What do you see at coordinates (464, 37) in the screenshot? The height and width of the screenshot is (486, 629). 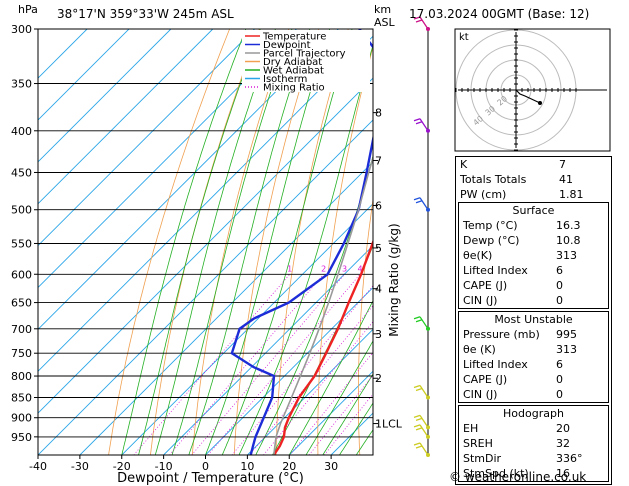 I see `hodograph-unit-label: kt` at bounding box center [464, 37].